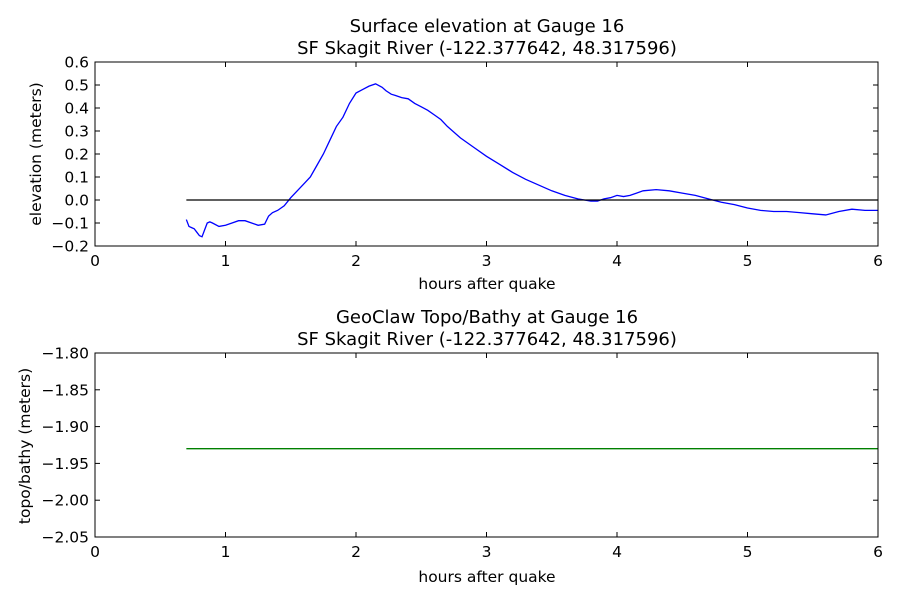 The image size is (900, 600). I want to click on topo-ytick-label: −1.90, so click(66, 427).